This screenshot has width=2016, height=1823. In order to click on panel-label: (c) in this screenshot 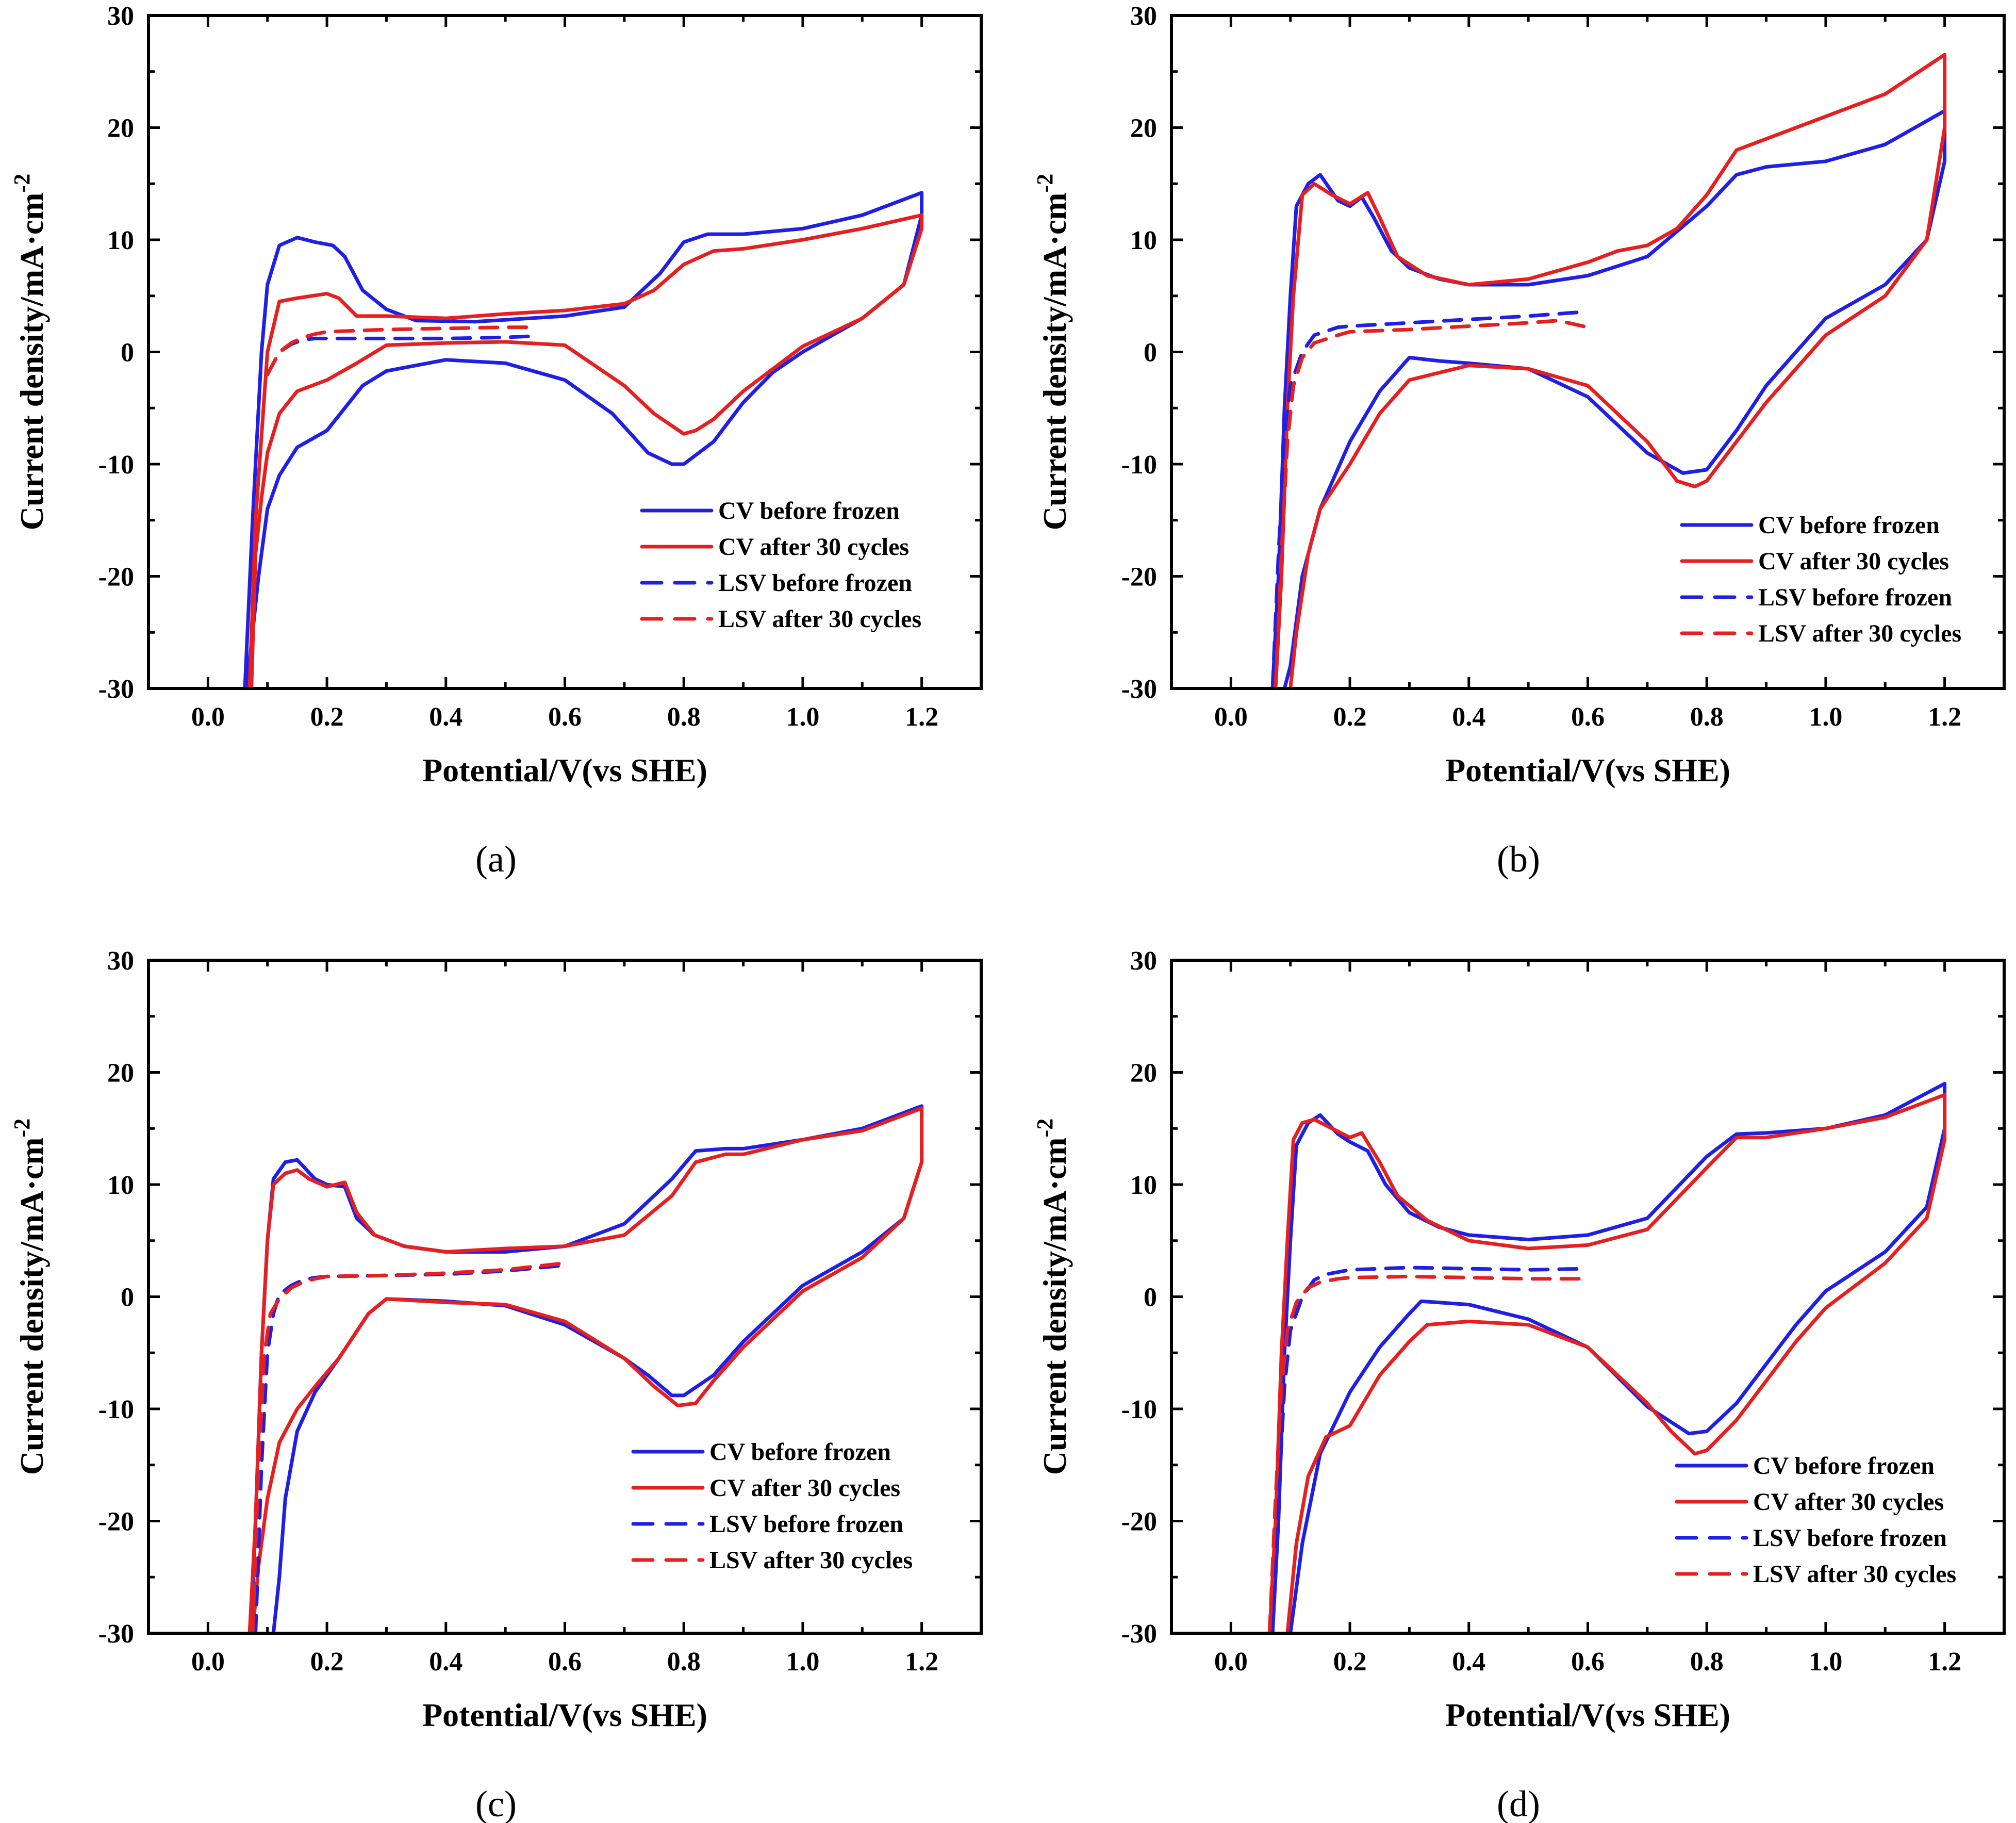, I will do `click(496, 1803)`.